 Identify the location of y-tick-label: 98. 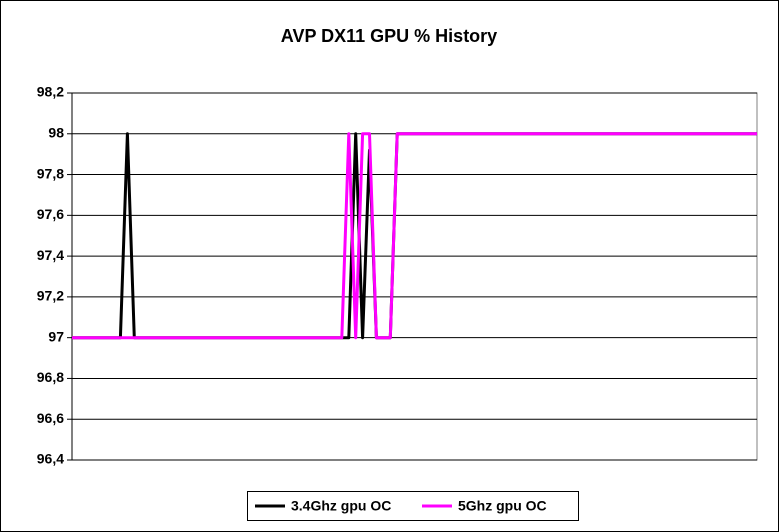
(56, 132).